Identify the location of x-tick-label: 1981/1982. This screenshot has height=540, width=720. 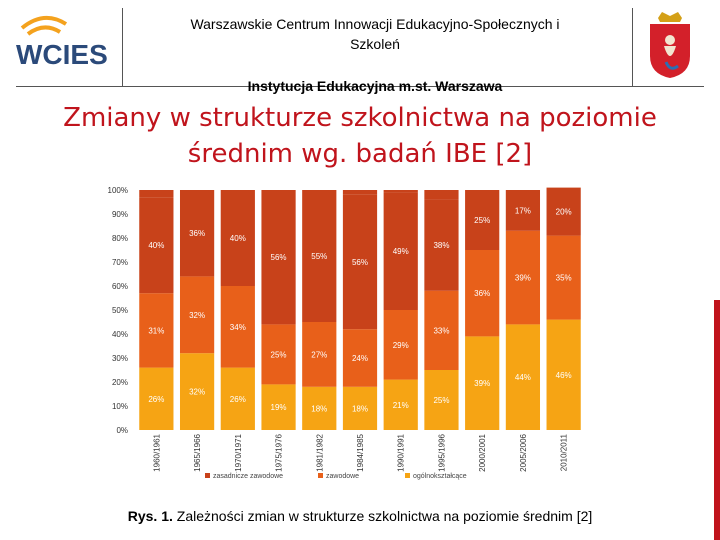
(319, 452).